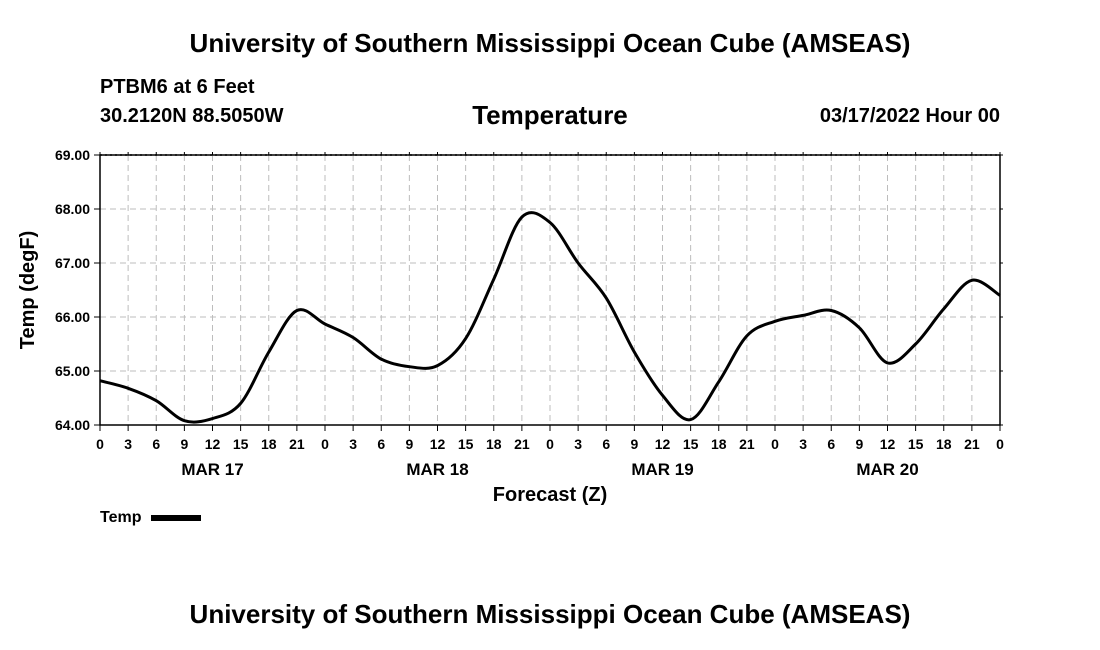  What do you see at coordinates (176, 517) in the screenshot?
I see `legend-swatch` at bounding box center [176, 517].